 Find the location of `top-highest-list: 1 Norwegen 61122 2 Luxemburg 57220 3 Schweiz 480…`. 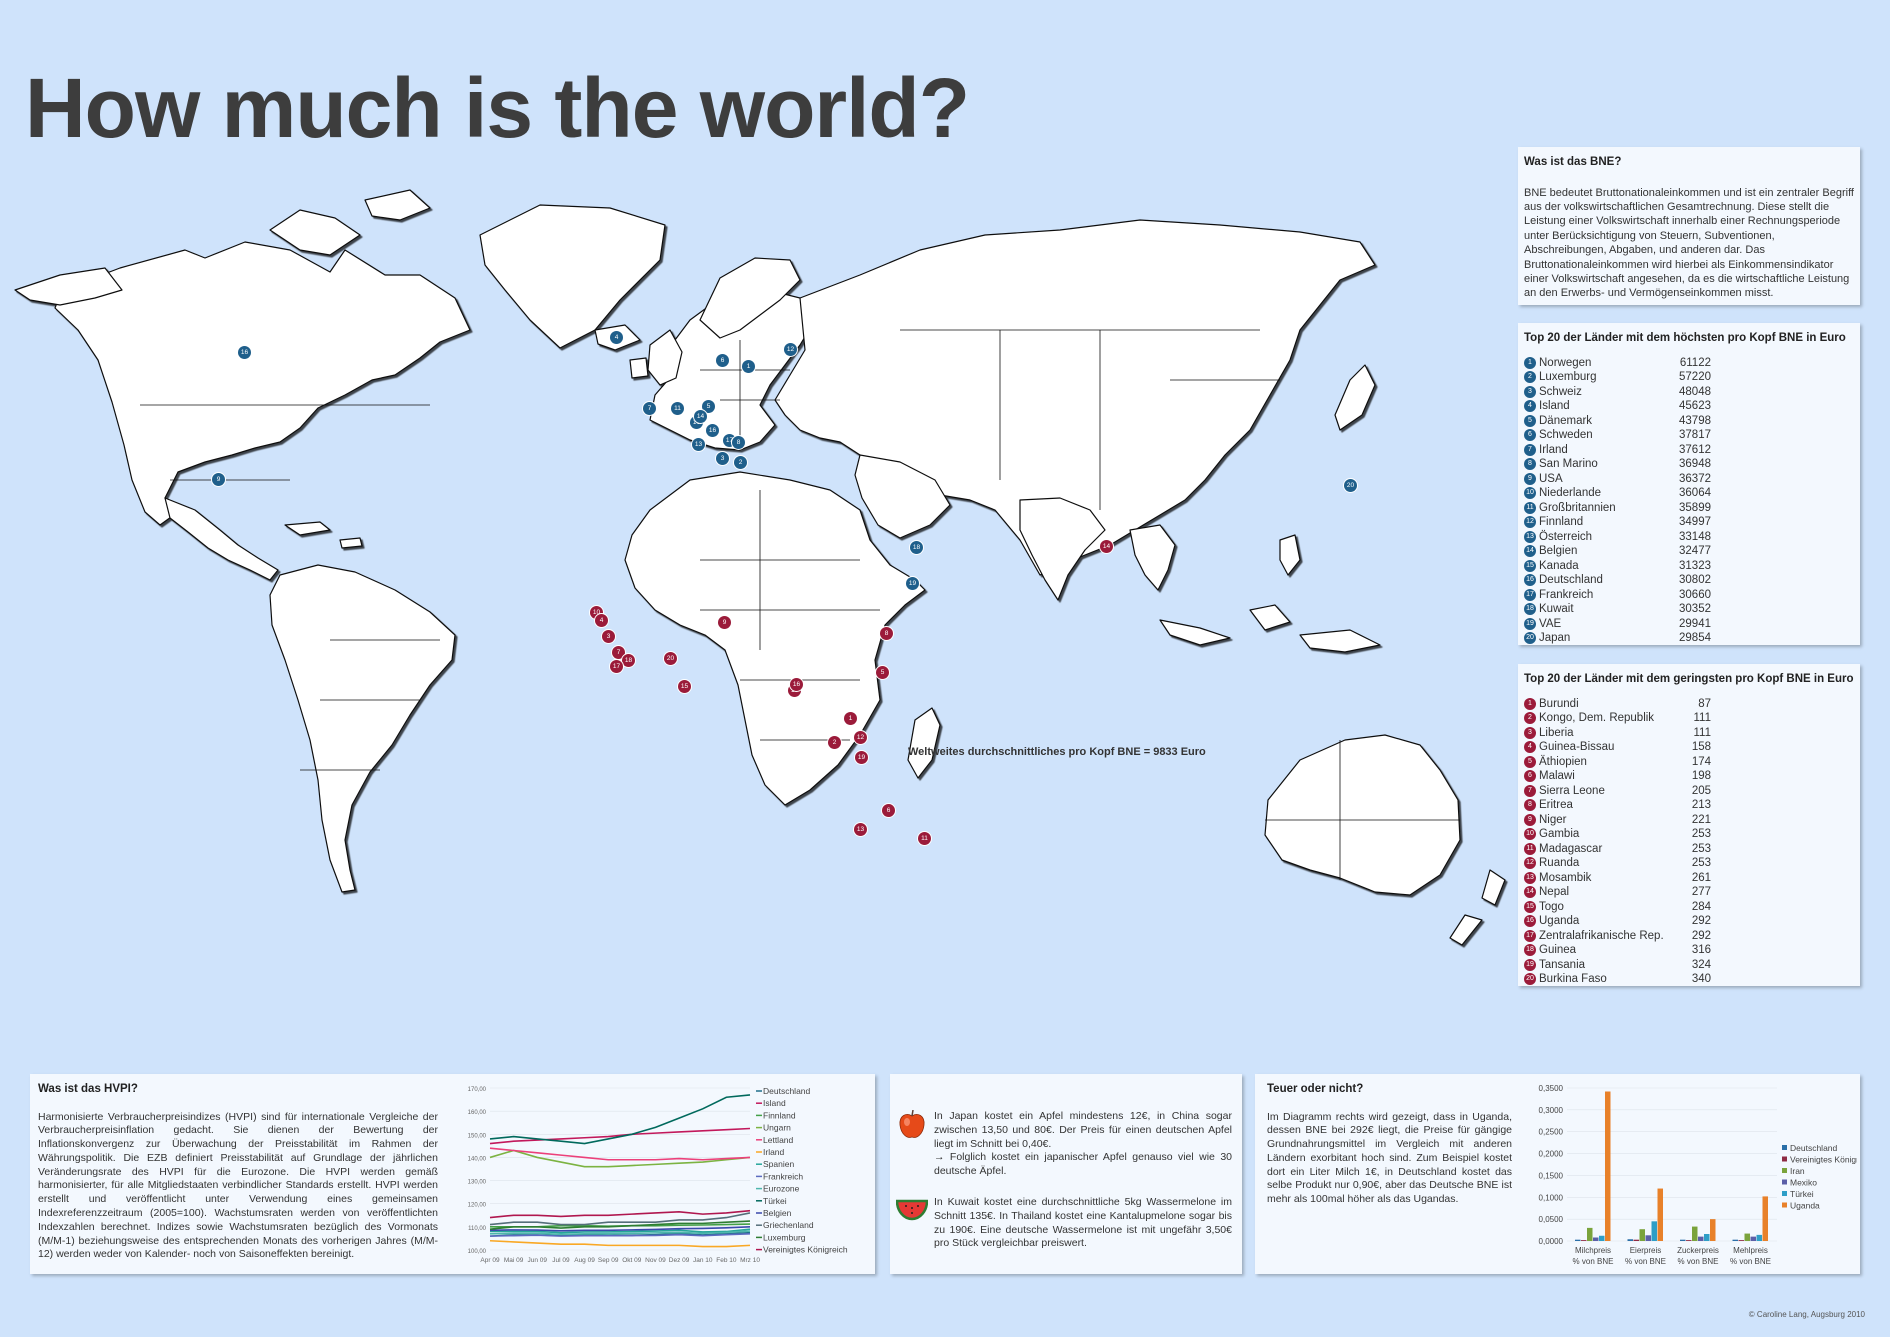

top-highest-list: 1 Norwegen 61122 2 Luxemburg 57220 3 Schweiz 480… is located at coordinates (1689, 501).